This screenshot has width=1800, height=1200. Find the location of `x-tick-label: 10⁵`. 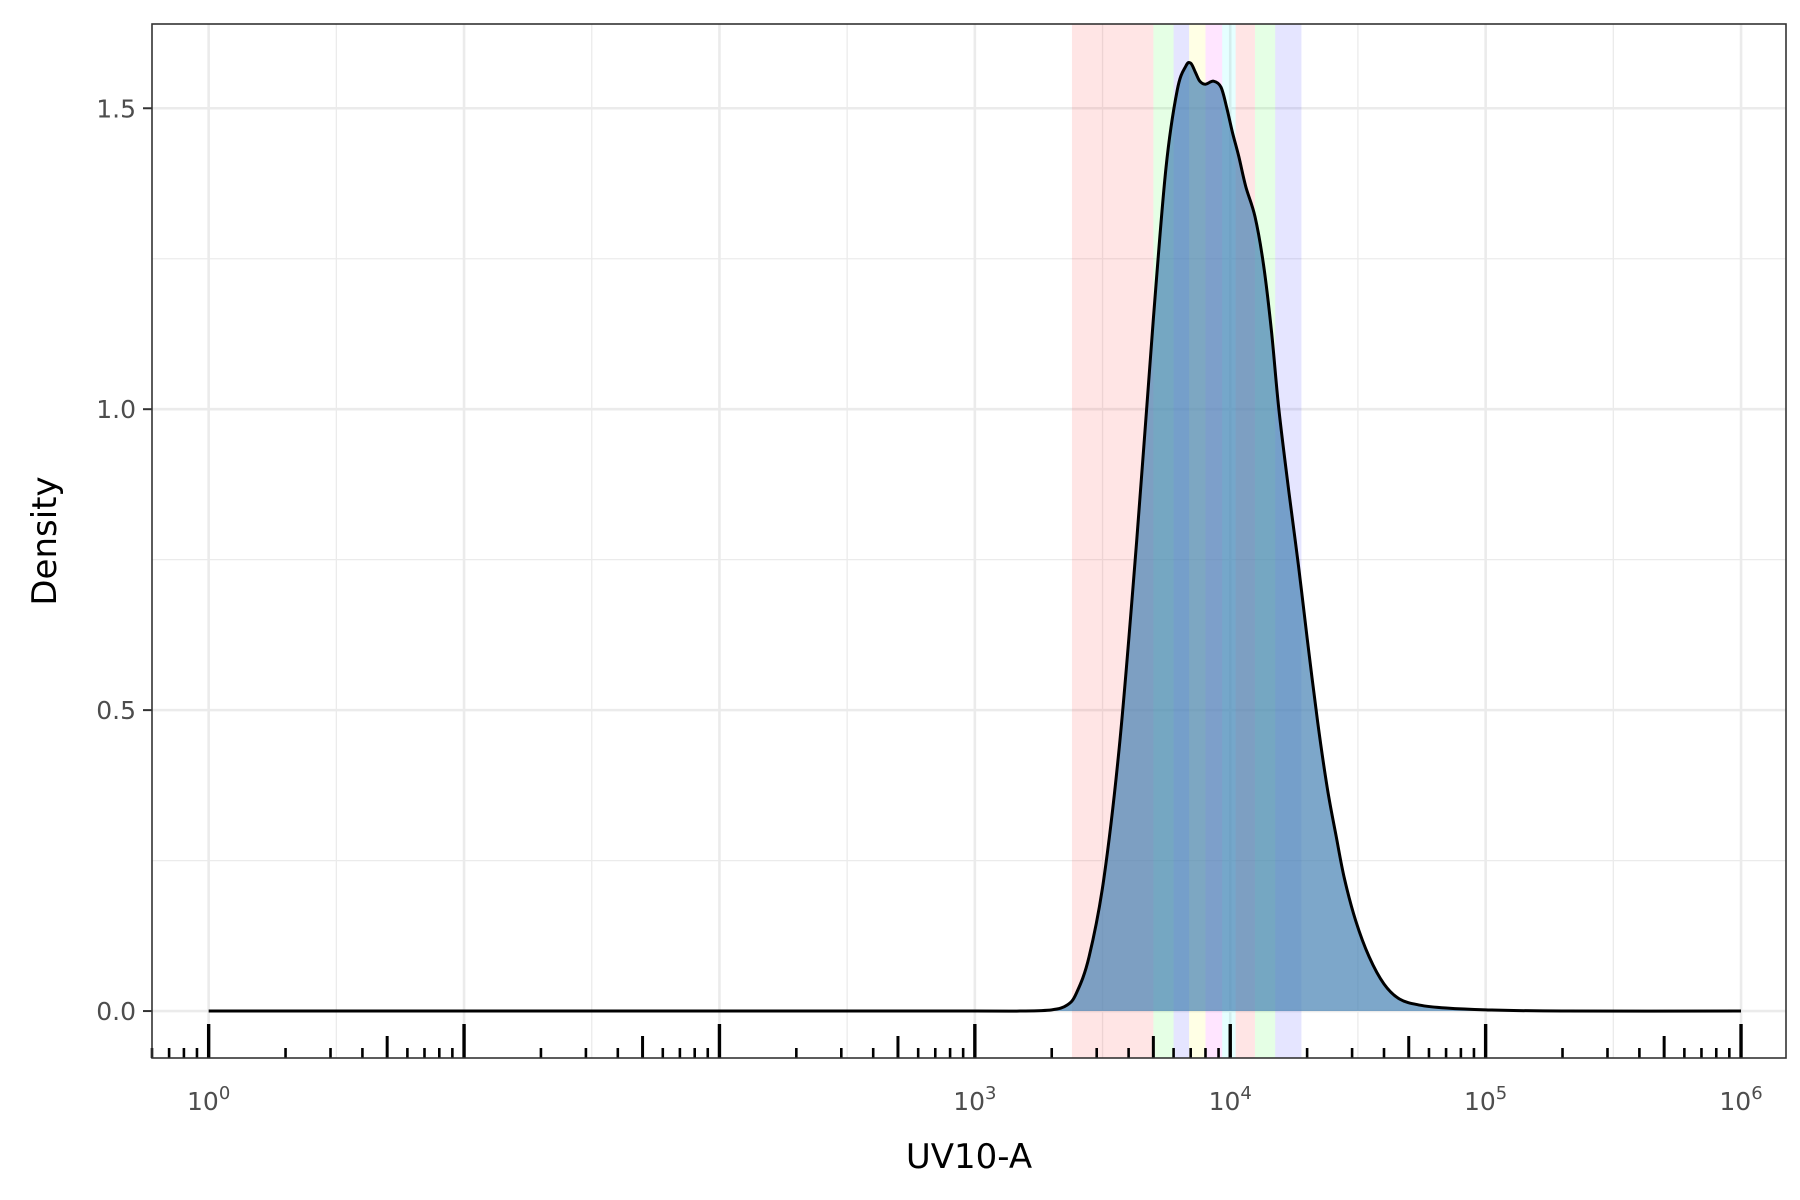

x-tick-label: 10⁵ is located at coordinates (1485, 1099).